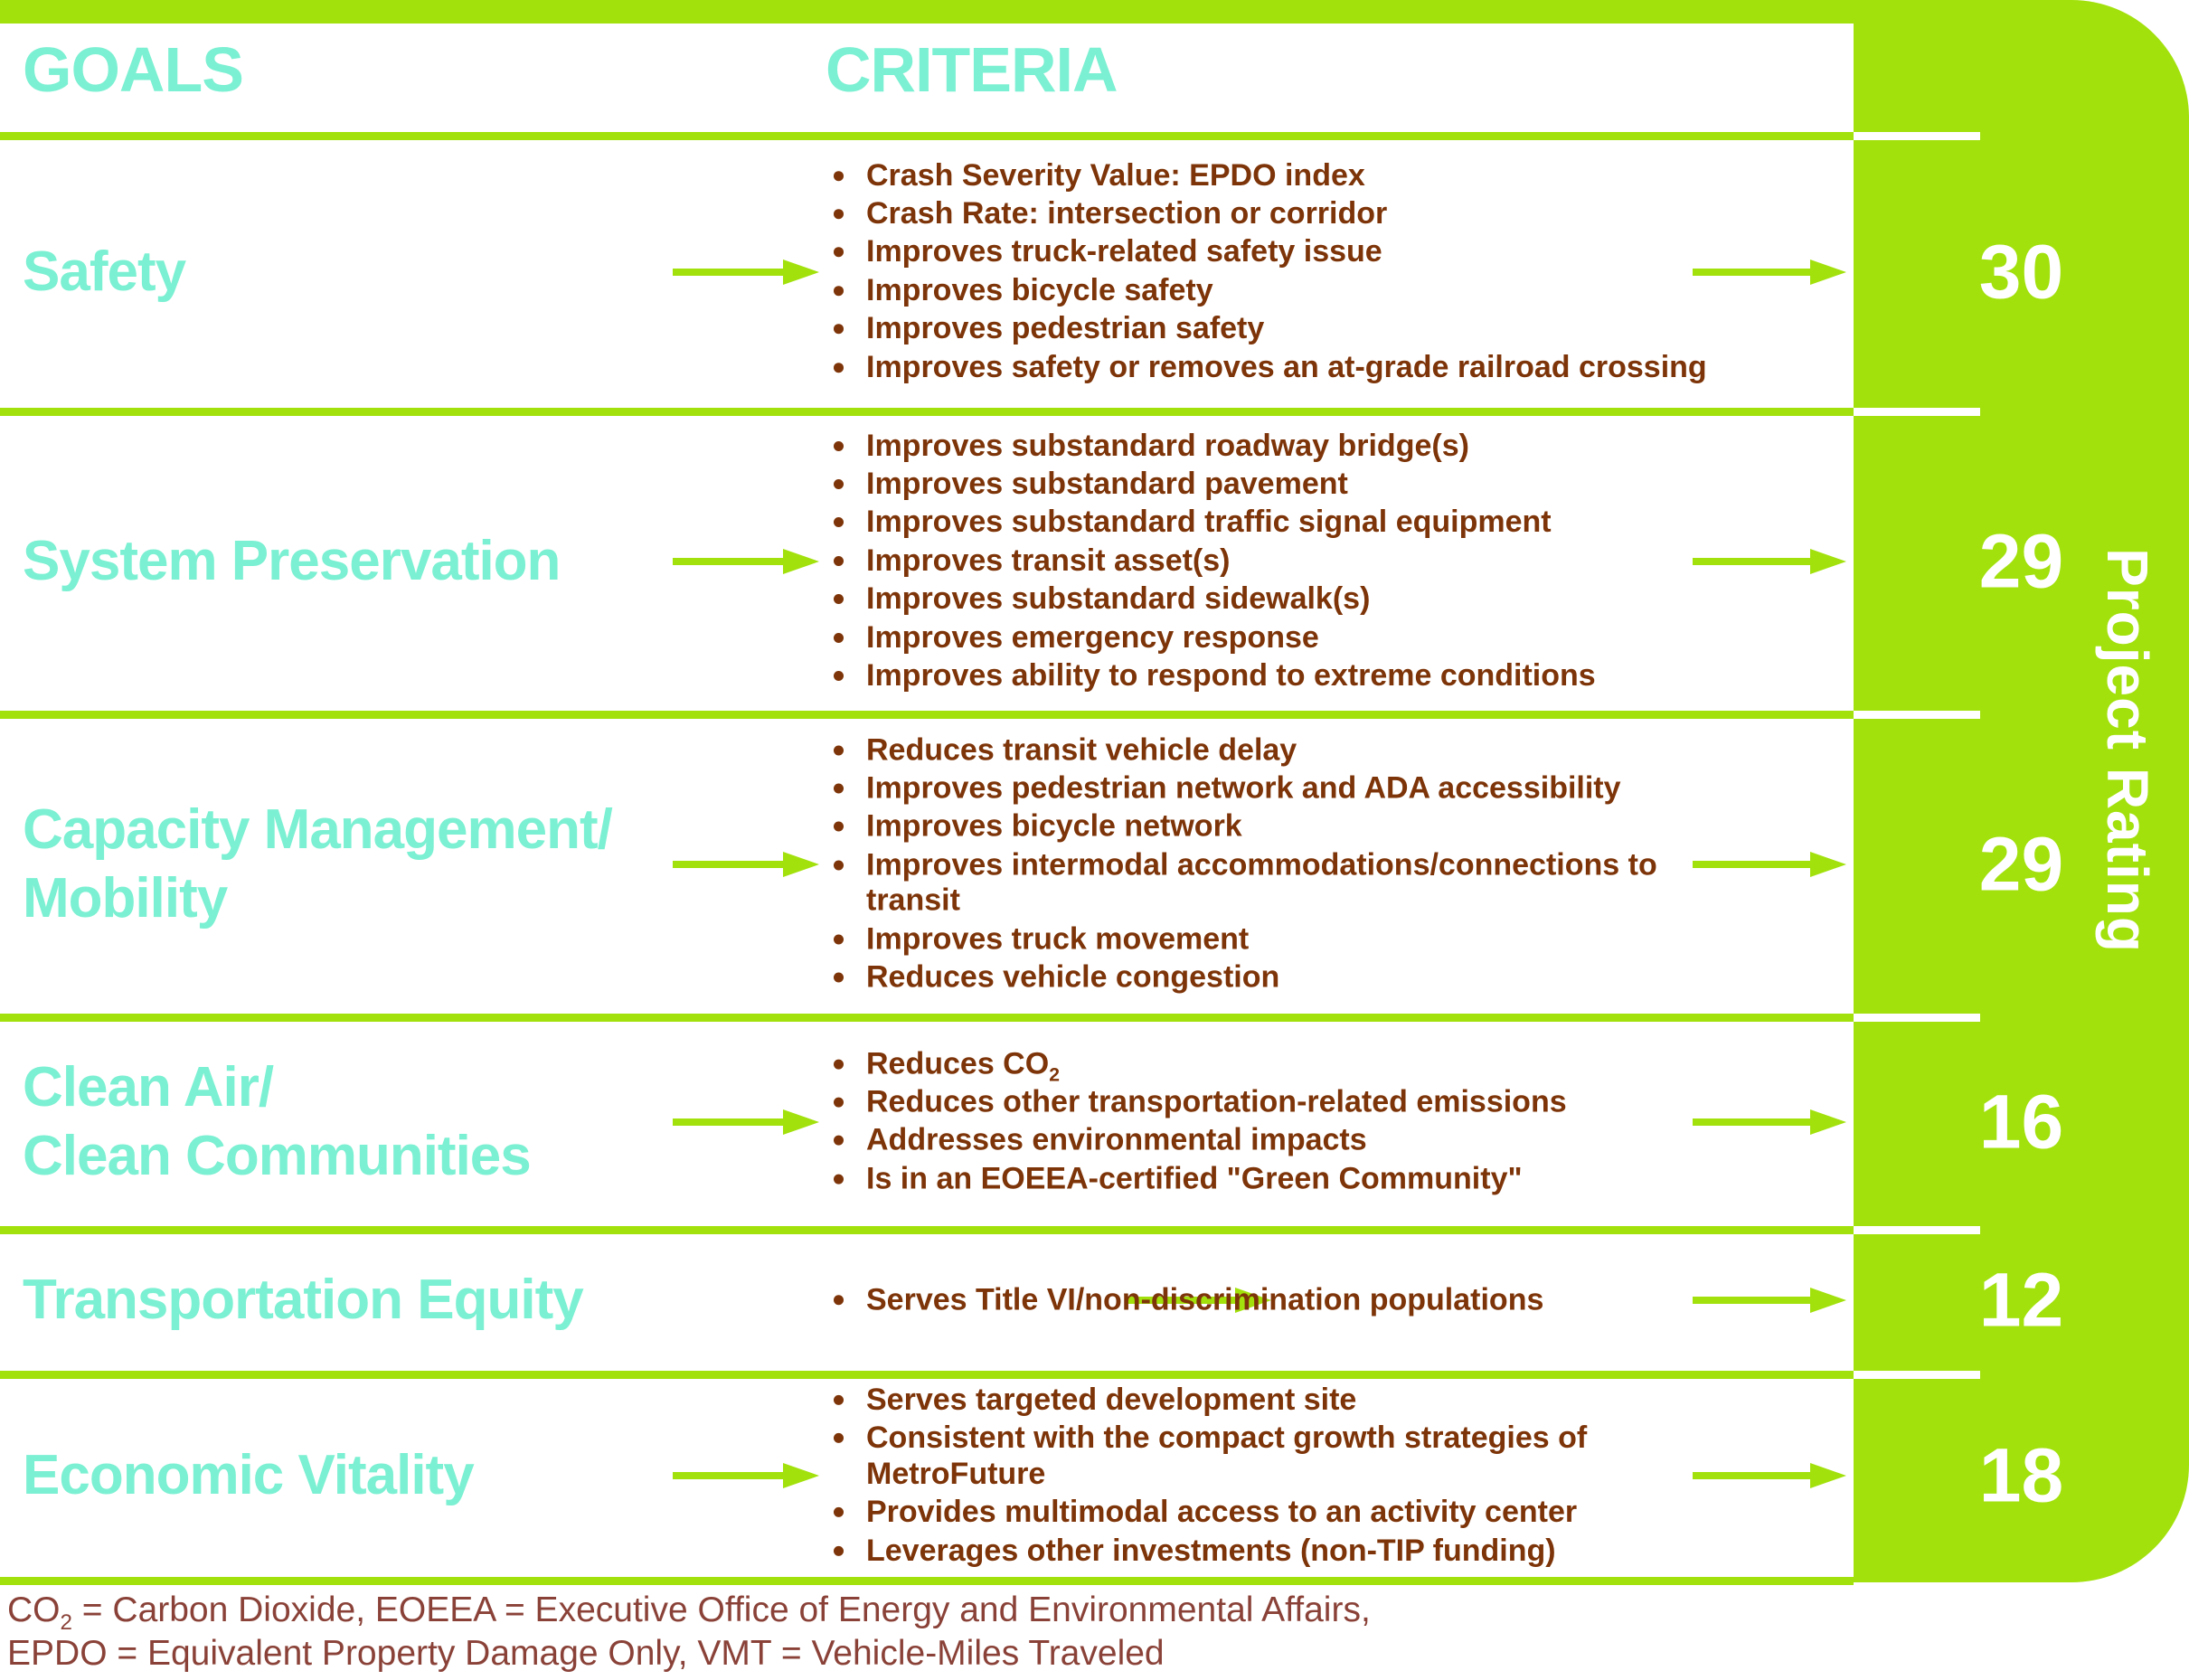 Image resolution: width=2189 pixels, height=1680 pixels. Describe the element at coordinates (349, 864) in the screenshot. I see `goal-label: Capacity Management/ Mobility` at that location.